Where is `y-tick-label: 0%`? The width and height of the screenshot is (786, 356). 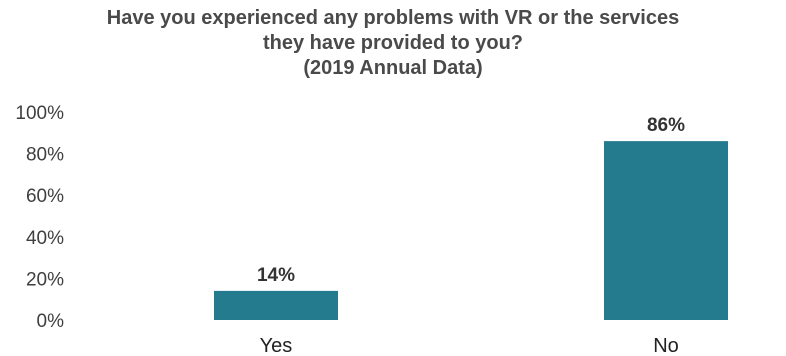 y-tick-label: 0% is located at coordinates (51, 321).